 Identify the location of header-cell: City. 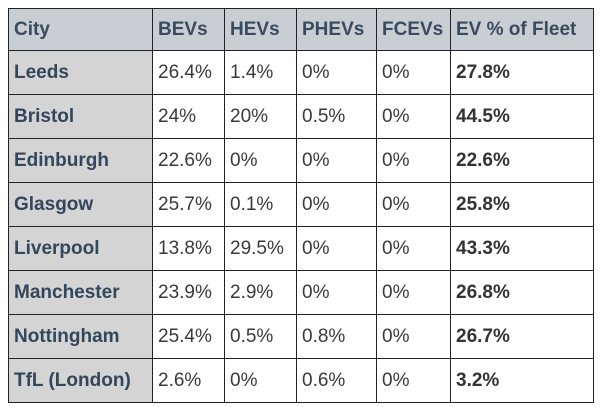
(80, 29).